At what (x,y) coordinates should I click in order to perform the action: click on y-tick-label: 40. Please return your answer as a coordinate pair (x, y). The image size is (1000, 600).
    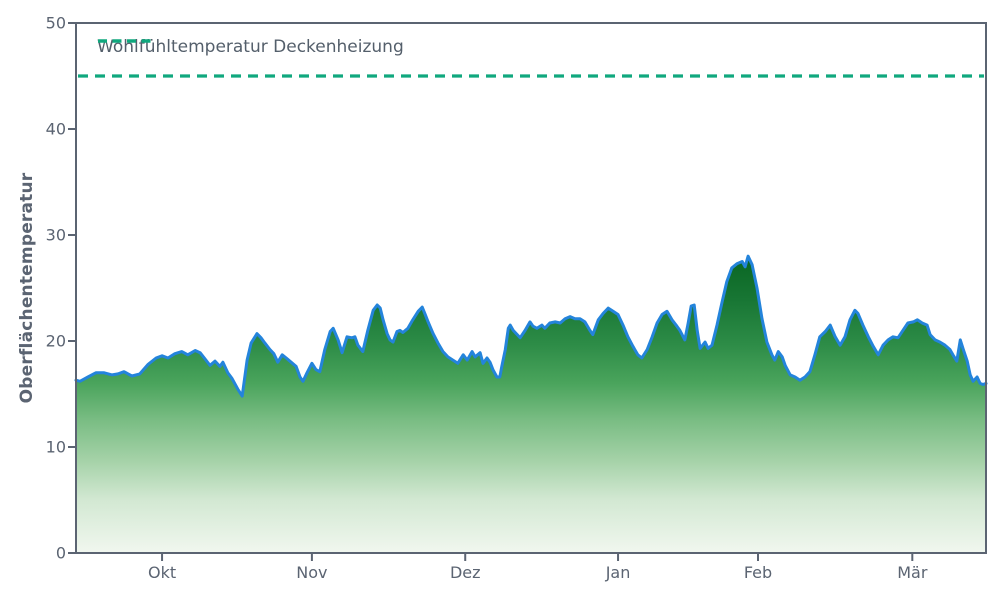
    Looking at the image, I should click on (55, 129).